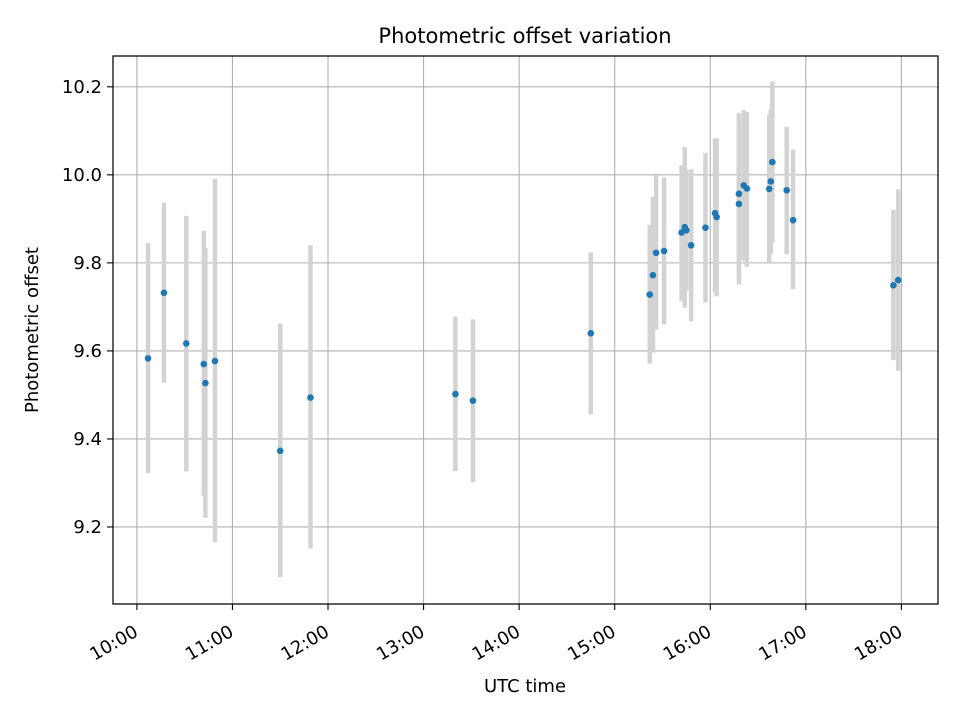  I want to click on y-tick-label: 9.6, so click(87, 351).